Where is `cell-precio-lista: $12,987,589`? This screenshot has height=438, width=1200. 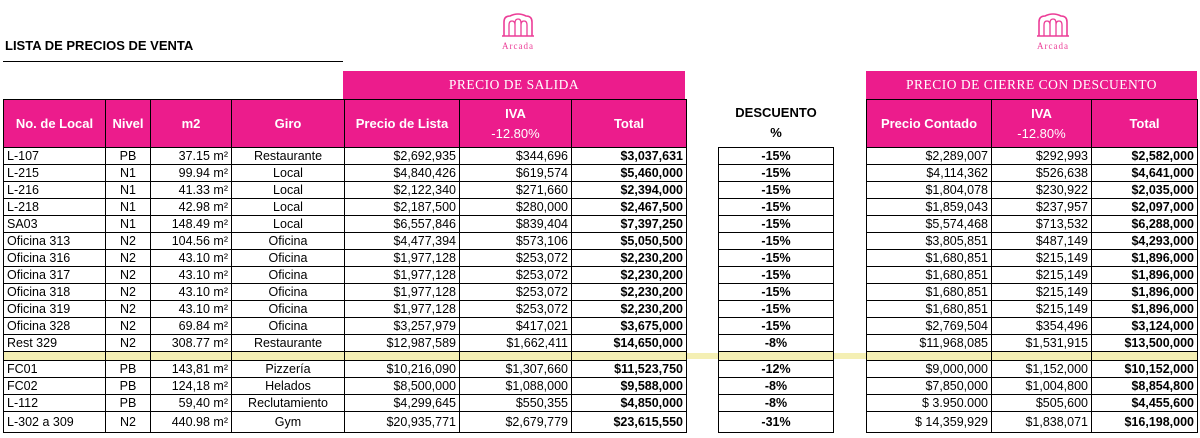 cell-precio-lista: $12,987,589 is located at coordinates (402, 343).